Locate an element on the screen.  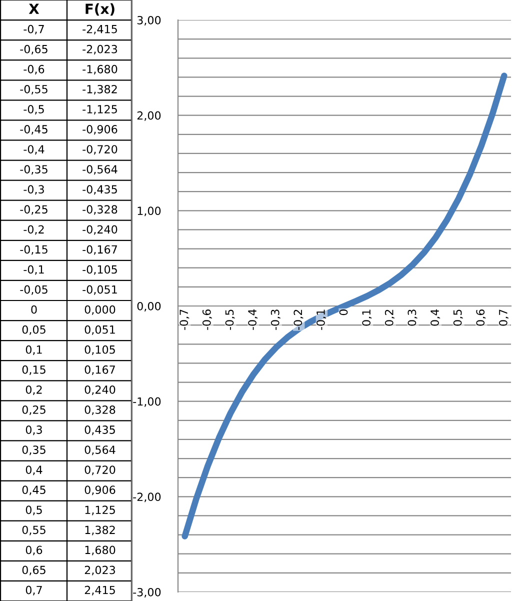
text: 0,720 is located at coordinates (100, 471).